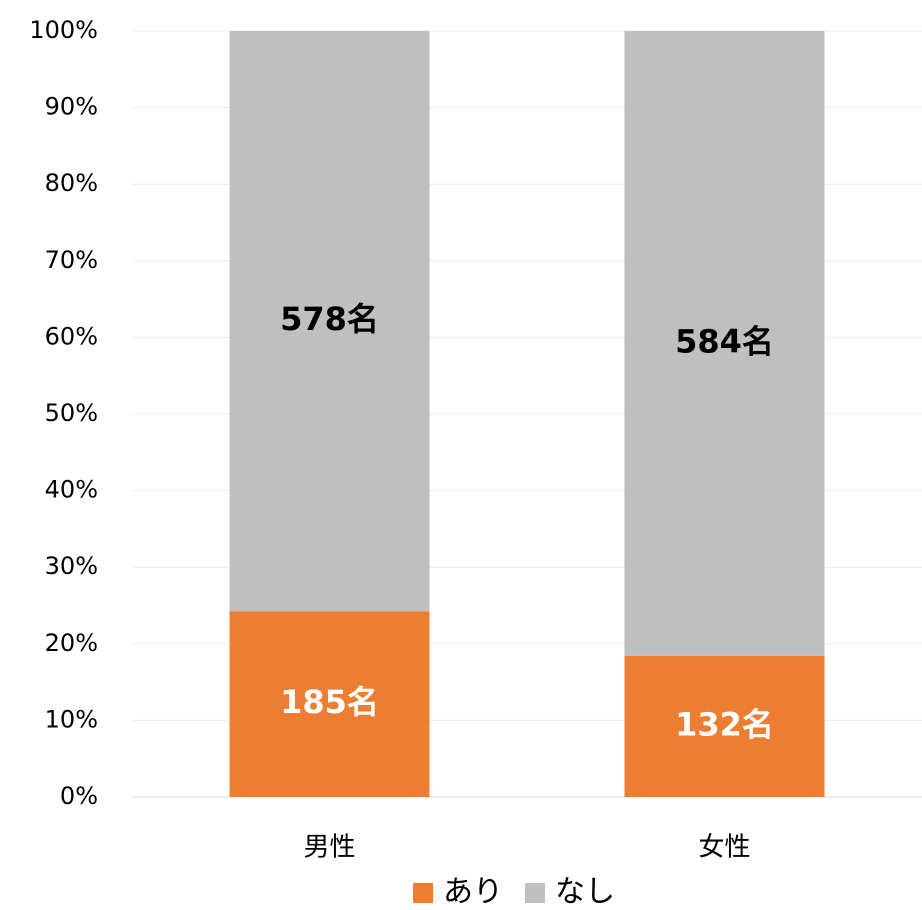 This screenshot has width=922, height=910. Describe the element at coordinates (724, 848) in the screenshot. I see `x-tick-label: 女性` at that location.